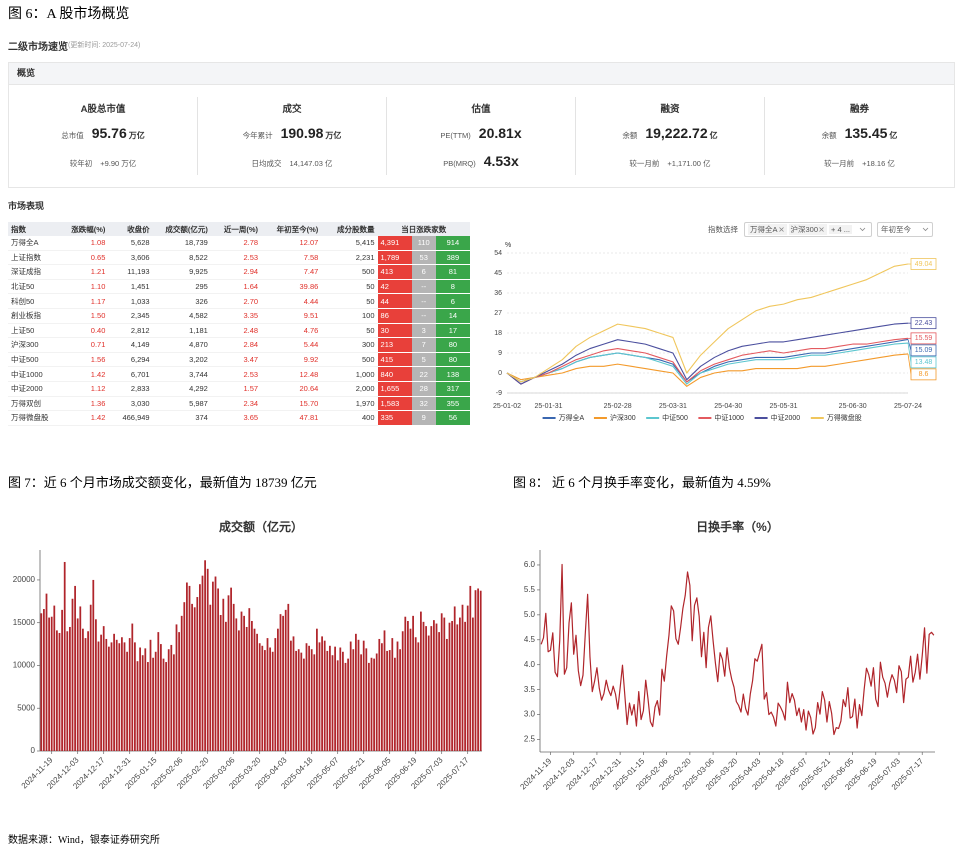 The image size is (960, 849). I want to click on table-cell: 317, so click(452, 389).